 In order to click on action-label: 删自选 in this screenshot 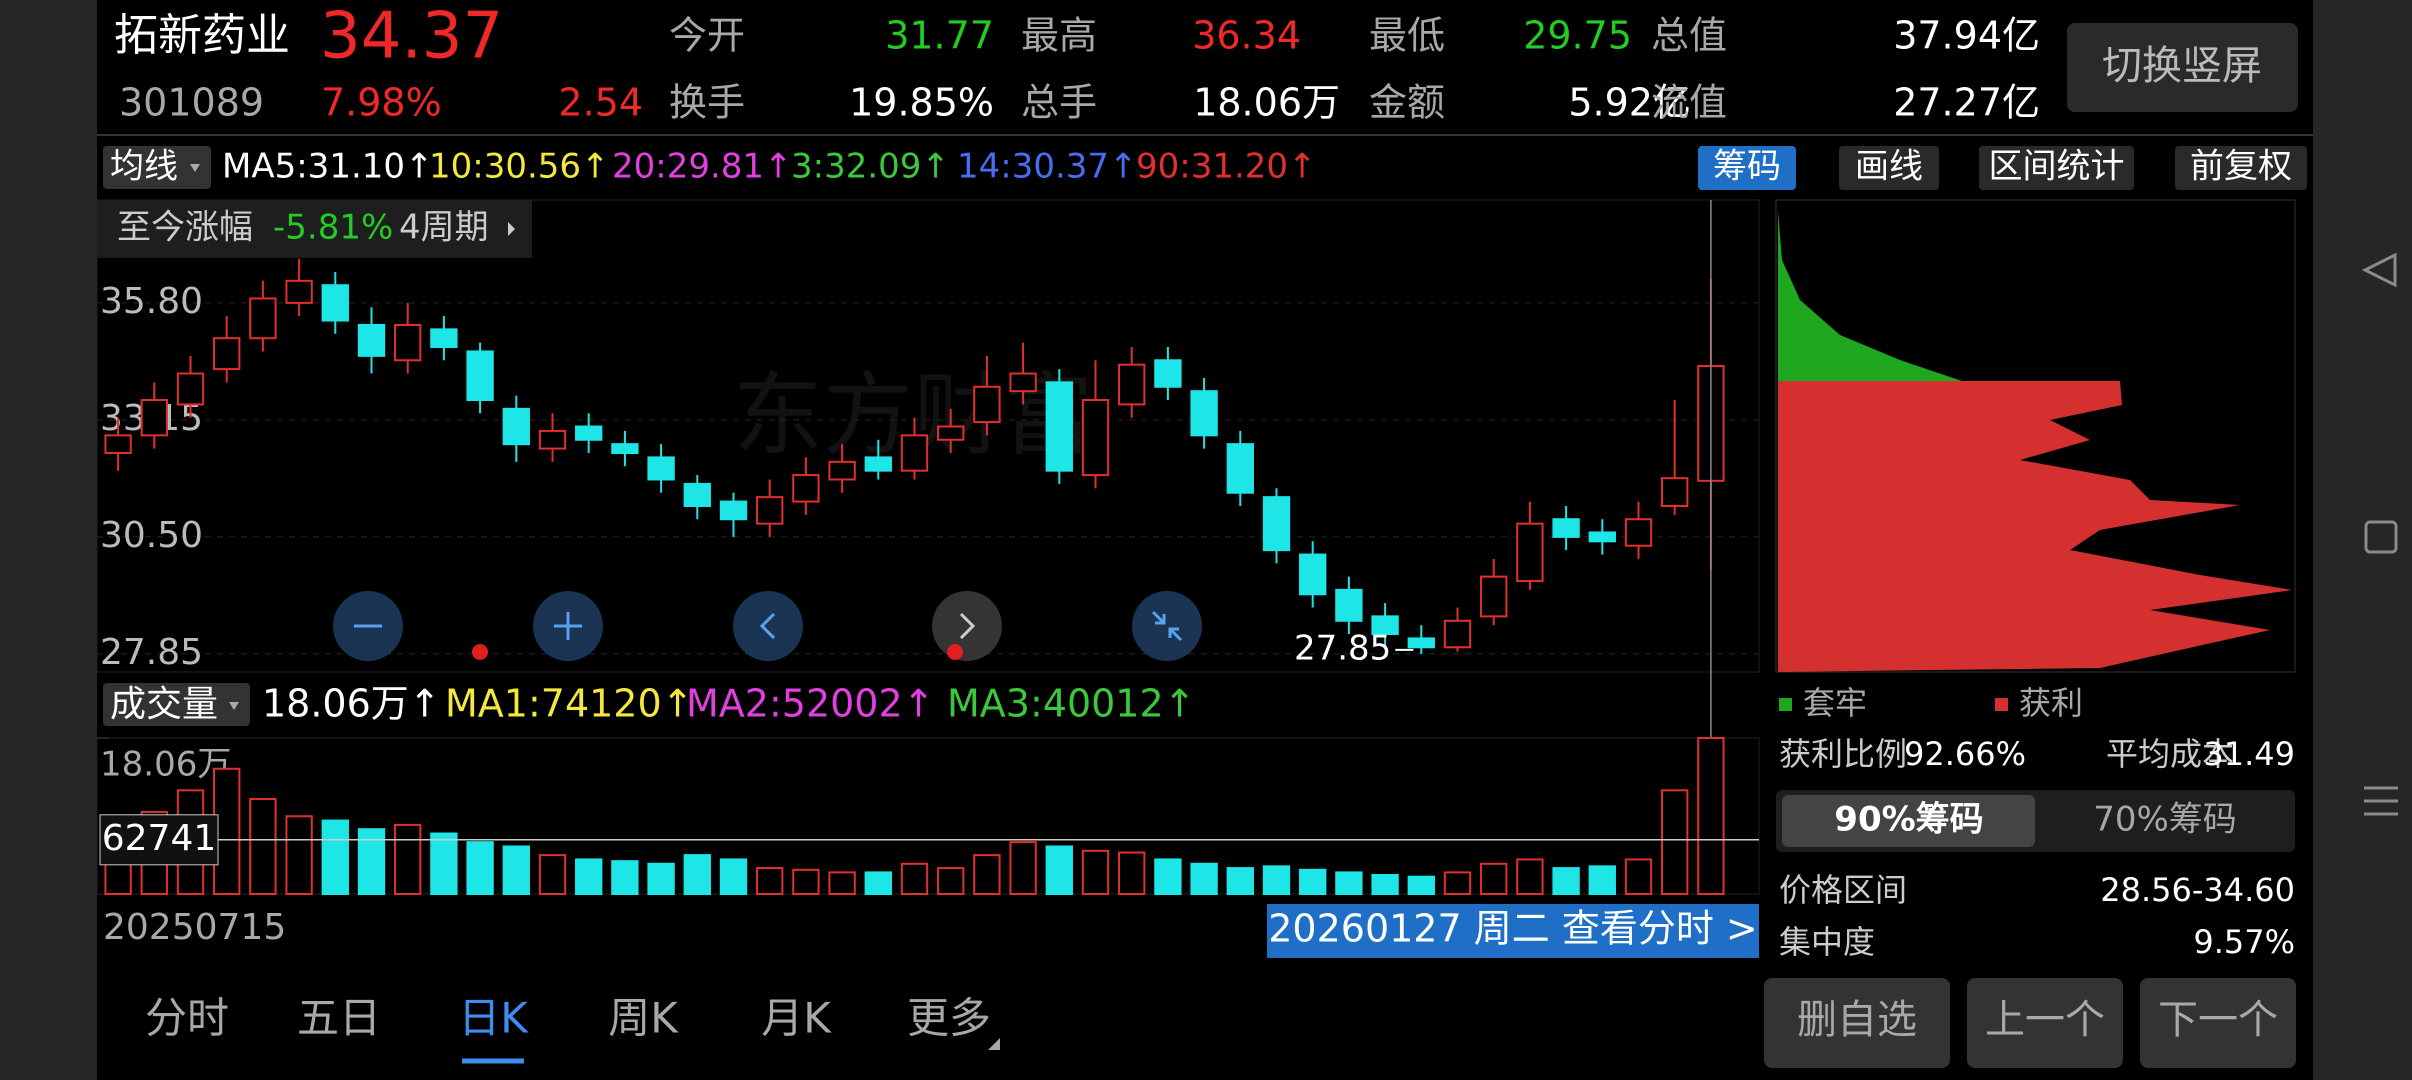, I will do `click(1857, 1020)`.